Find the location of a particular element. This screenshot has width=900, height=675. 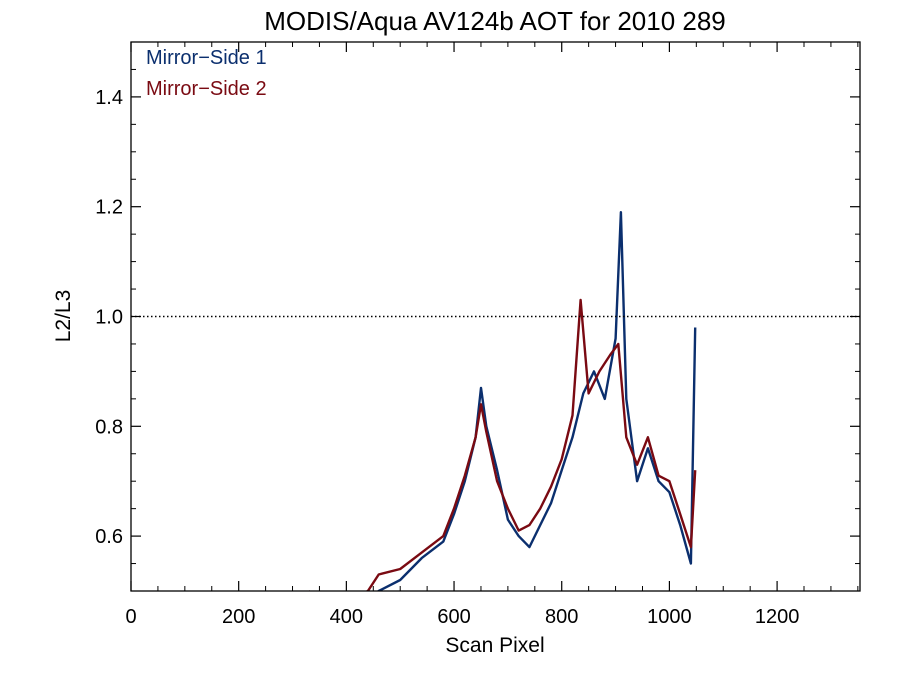

y-axis-label: L2/L3 is located at coordinates (63, 316).